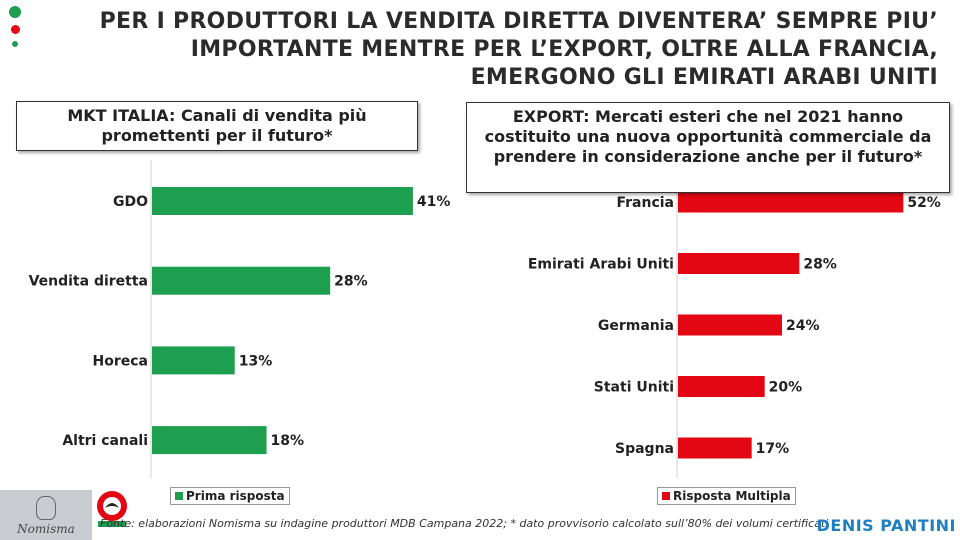 The width and height of the screenshot is (960, 540). Describe the element at coordinates (773, 449) in the screenshot. I see `right-data-label: 17%` at that location.